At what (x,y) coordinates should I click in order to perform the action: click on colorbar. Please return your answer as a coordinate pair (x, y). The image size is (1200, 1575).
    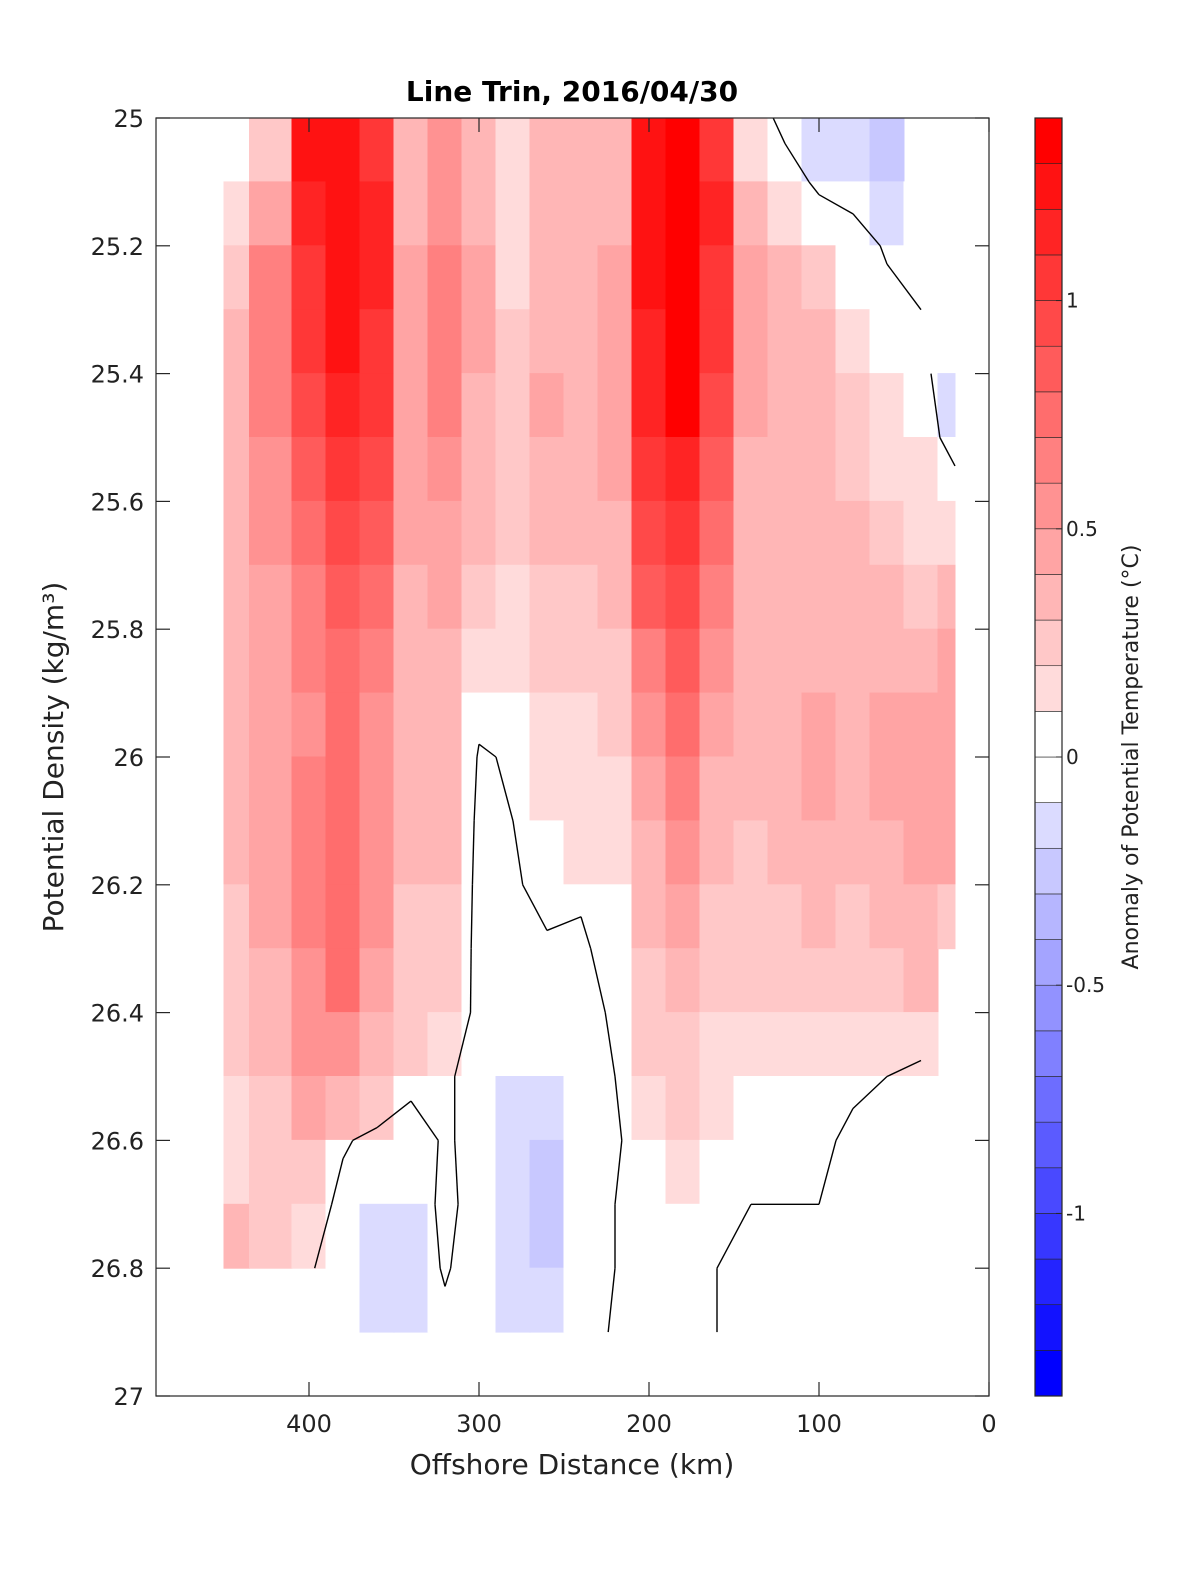
    Looking at the image, I should click on (1048, 757).